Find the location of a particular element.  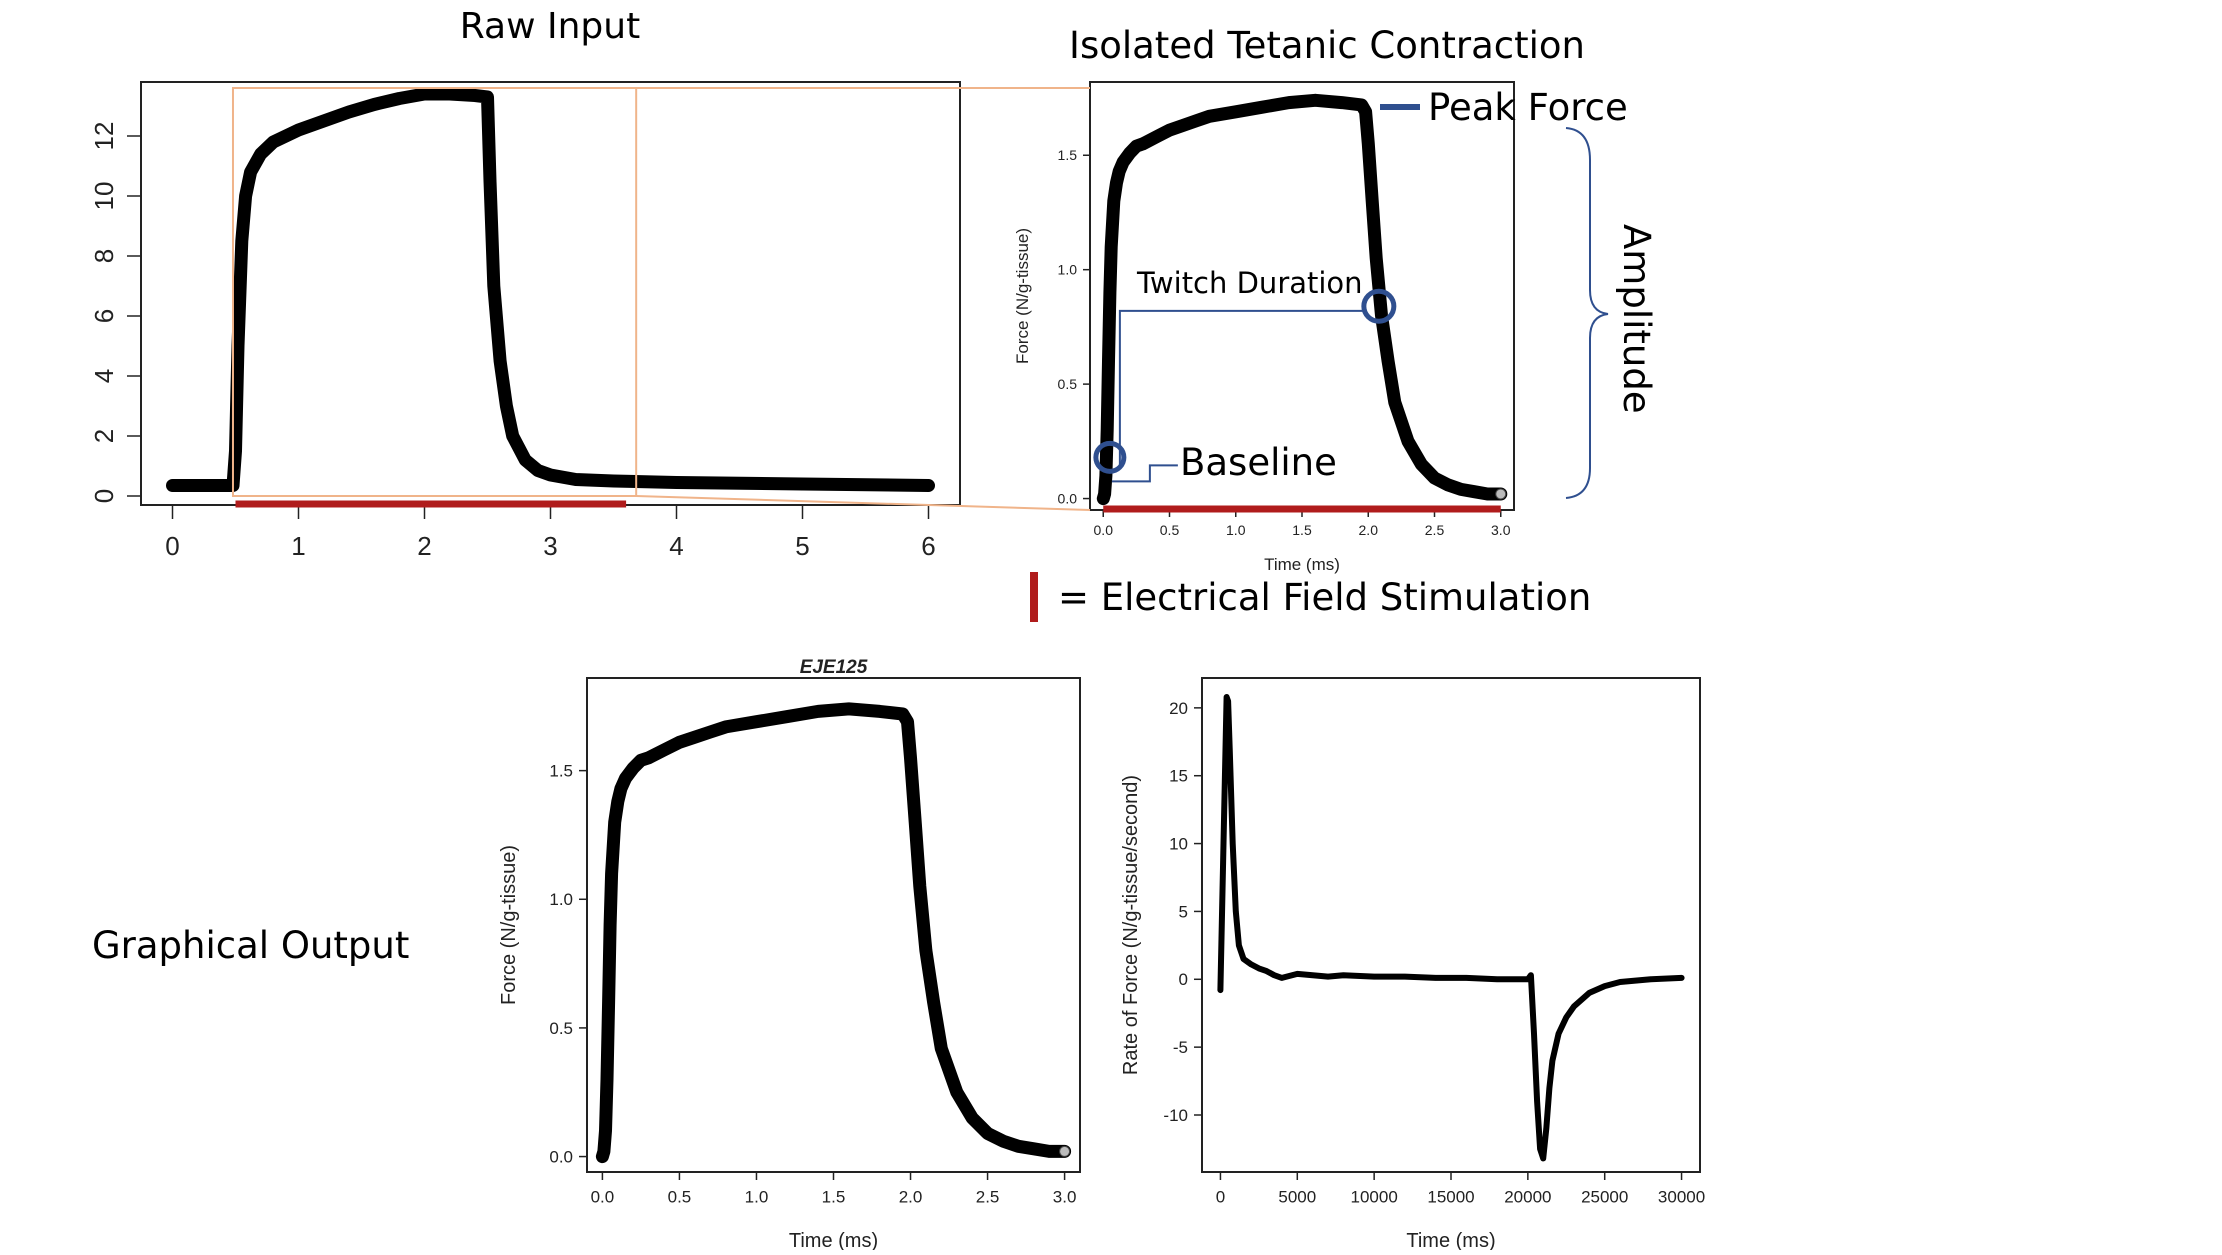

isolated-x-tick-label: 0.5 is located at coordinates (1170, 530).